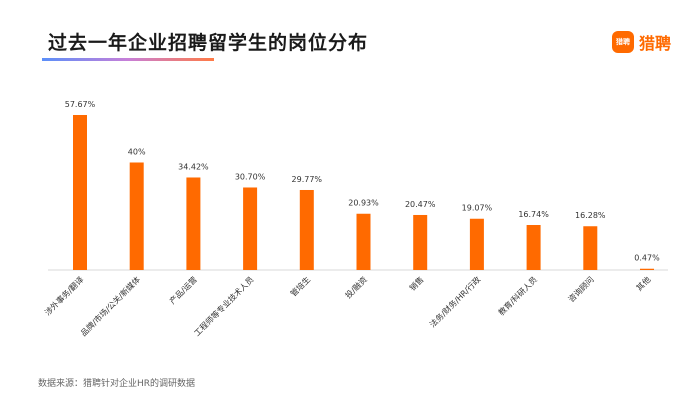 This screenshot has height=412, width=699. What do you see at coordinates (183, 290) in the screenshot?
I see `category-label-2: 产品/运营` at bounding box center [183, 290].